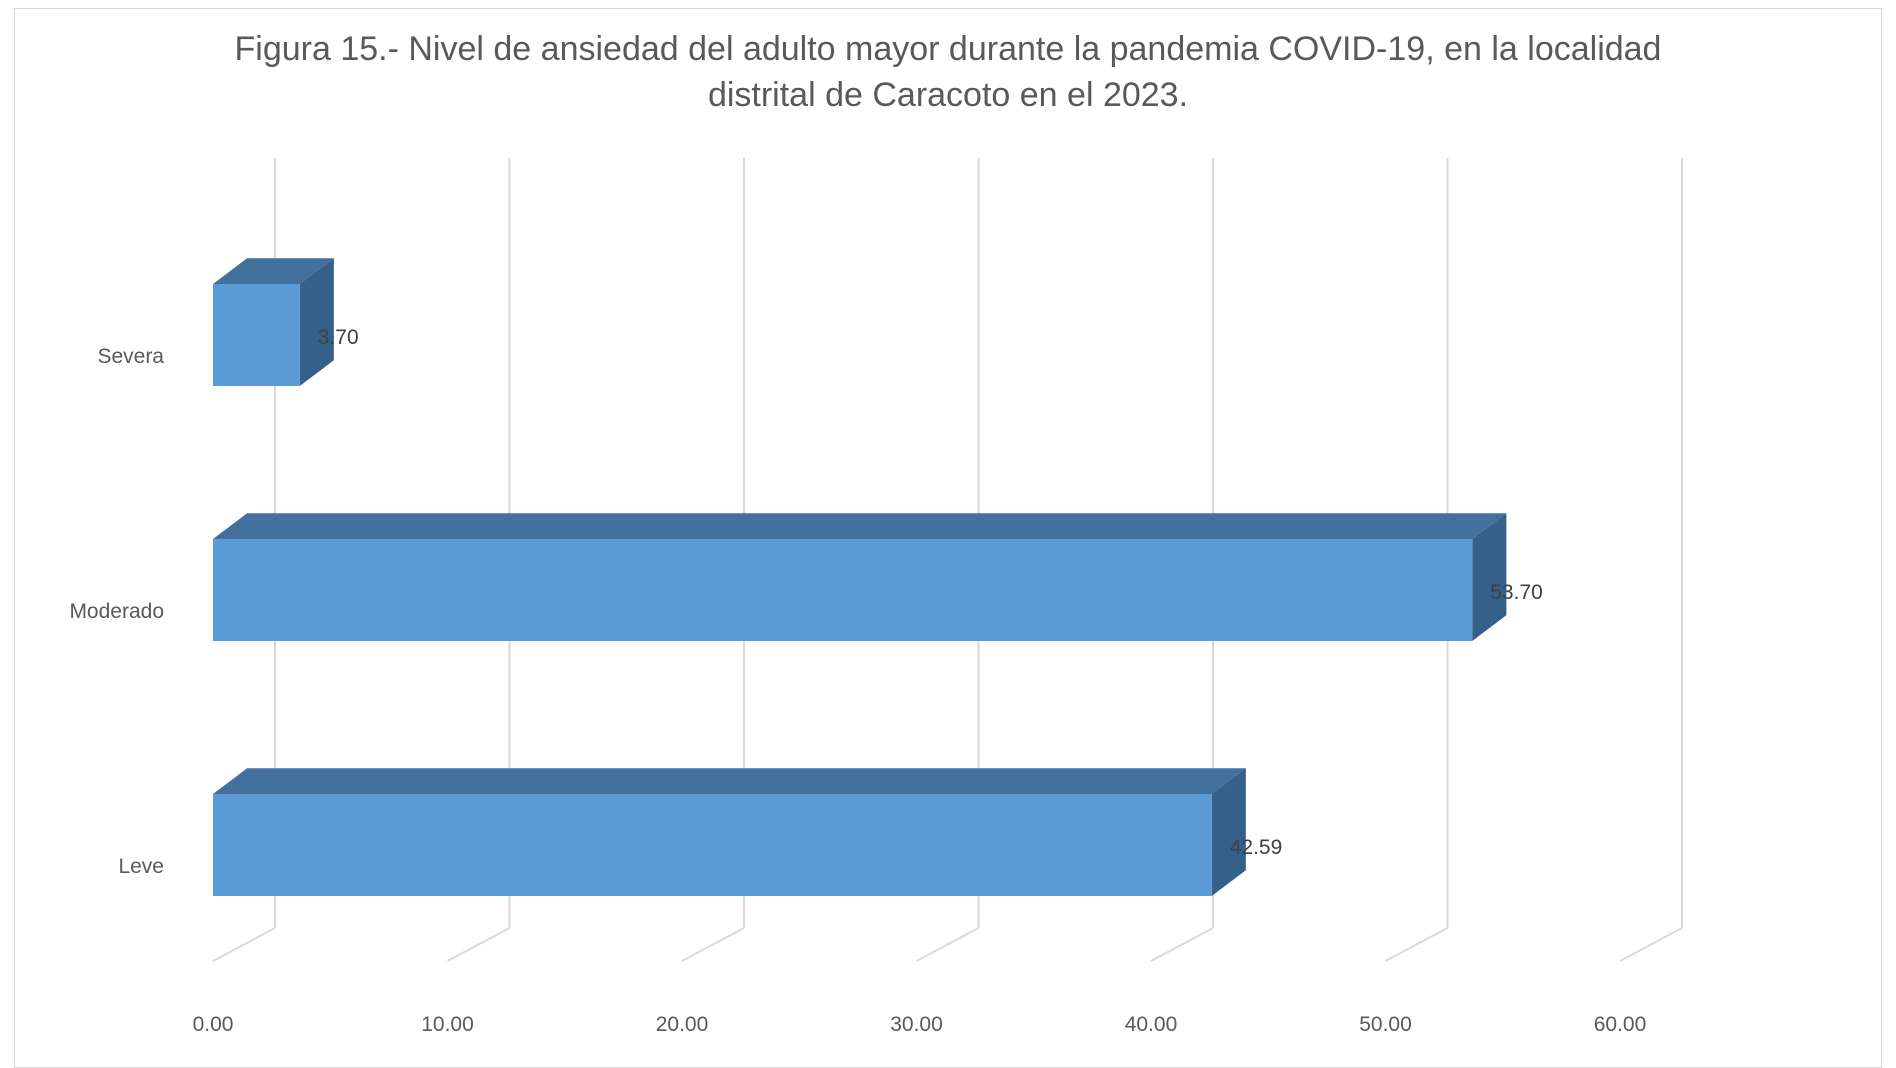  I want to click on data-label: 3.70, so click(338, 337).